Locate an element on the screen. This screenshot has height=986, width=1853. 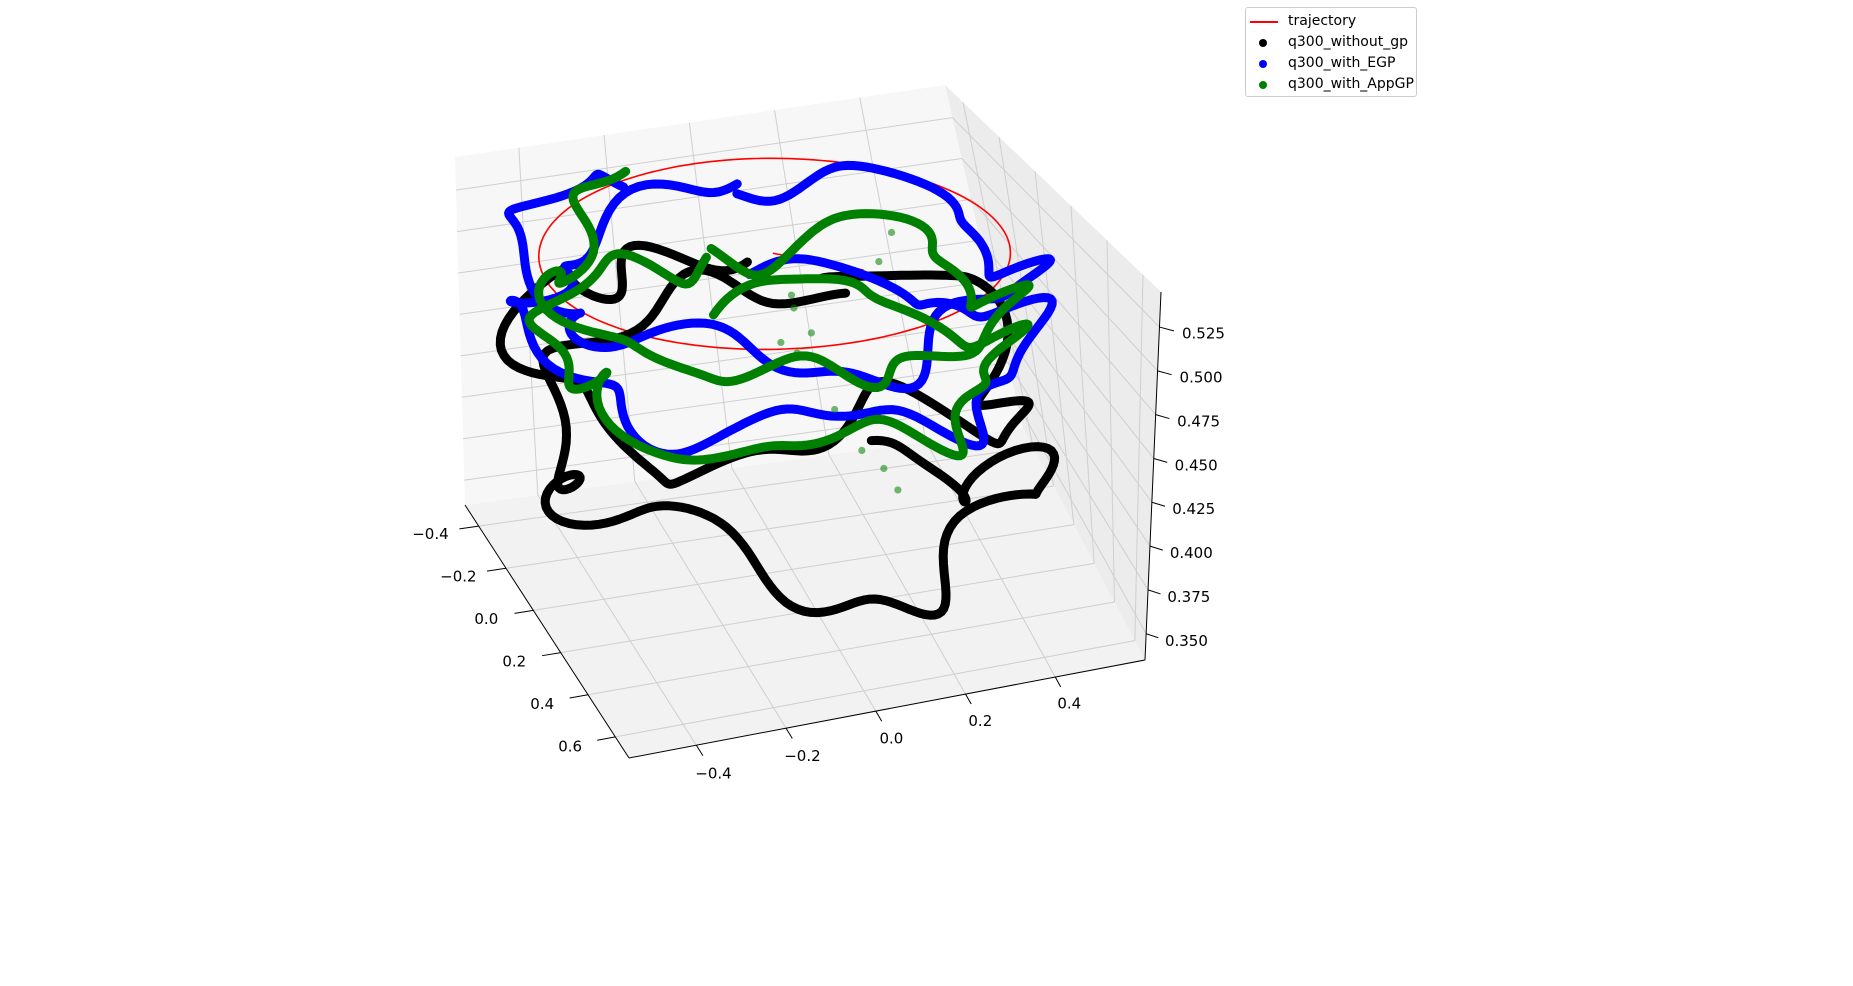
x-tick-label: 0.2 is located at coordinates (980, 721).